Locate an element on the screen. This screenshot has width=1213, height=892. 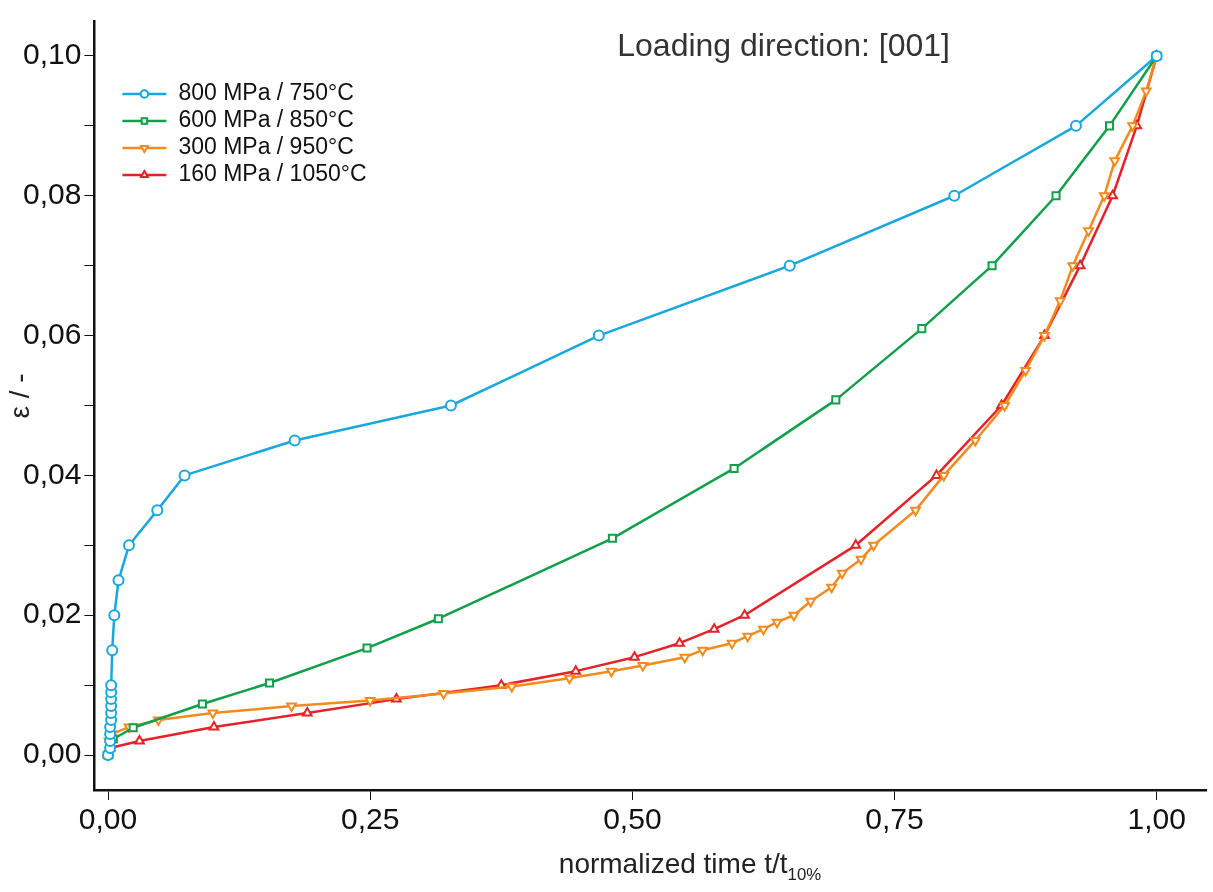
legend-label: 600 MPa / 850°C is located at coordinates (266, 119).